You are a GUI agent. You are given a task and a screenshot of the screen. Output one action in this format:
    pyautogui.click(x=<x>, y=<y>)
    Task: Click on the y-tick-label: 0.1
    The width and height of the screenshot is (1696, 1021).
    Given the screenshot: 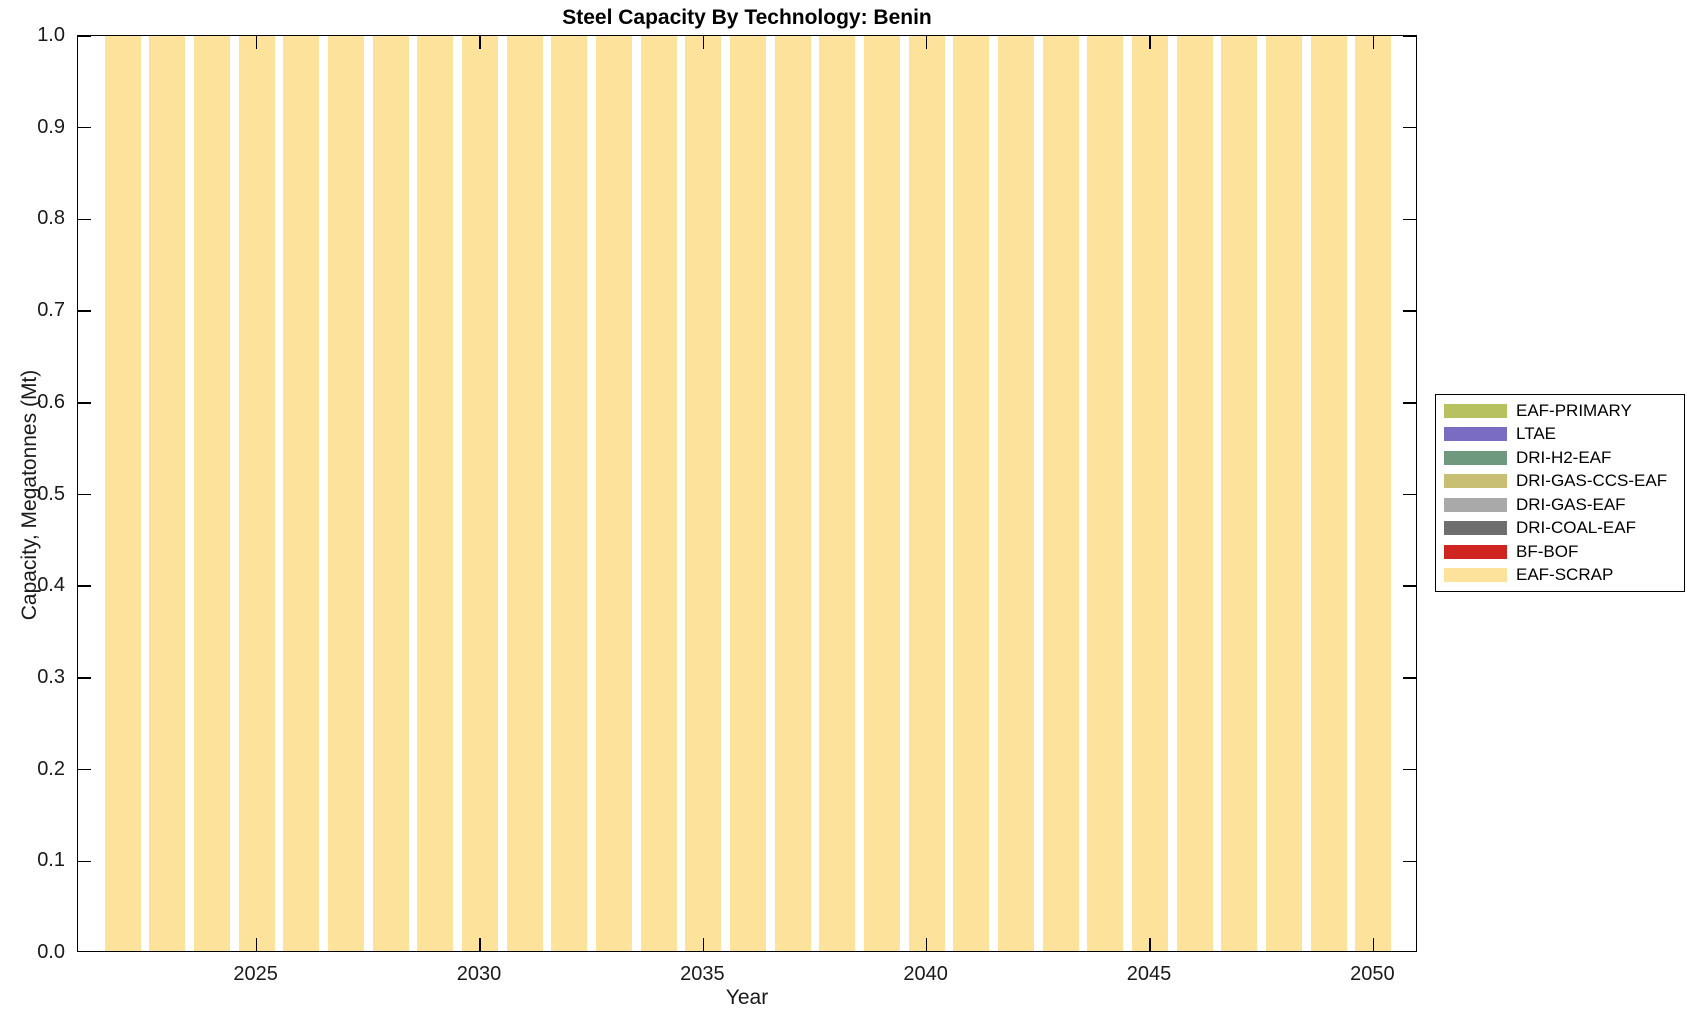 What is the action you would take?
    pyautogui.click(x=51, y=860)
    